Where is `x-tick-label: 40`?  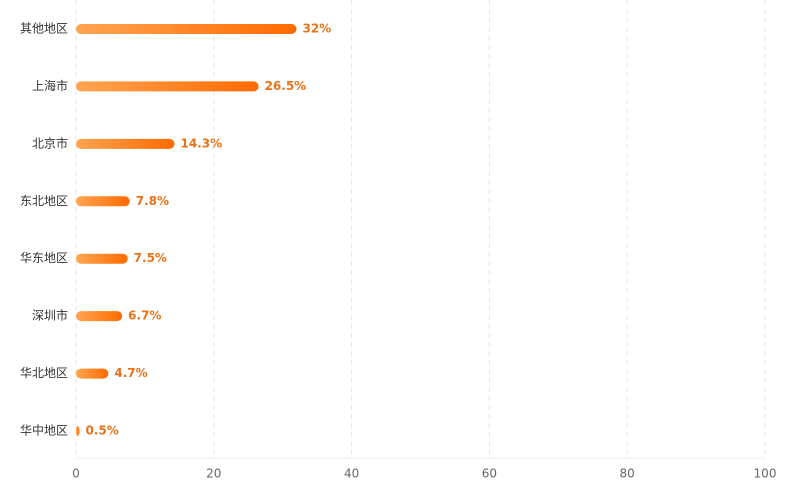
x-tick-label: 40 is located at coordinates (351, 474).